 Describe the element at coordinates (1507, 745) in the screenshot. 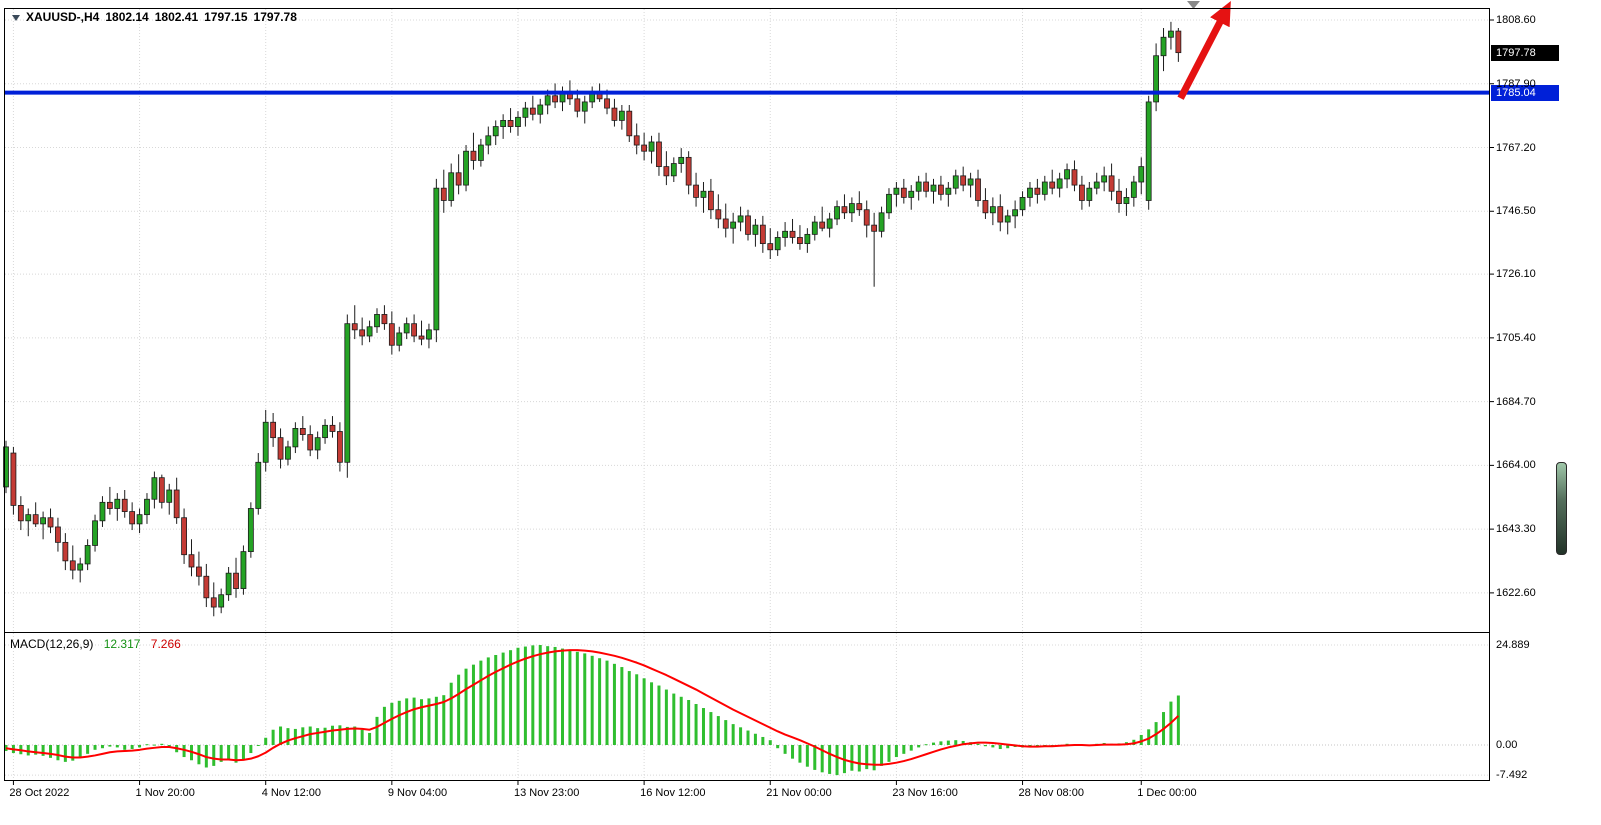

I see `macd-axis-label: 0.00` at that location.